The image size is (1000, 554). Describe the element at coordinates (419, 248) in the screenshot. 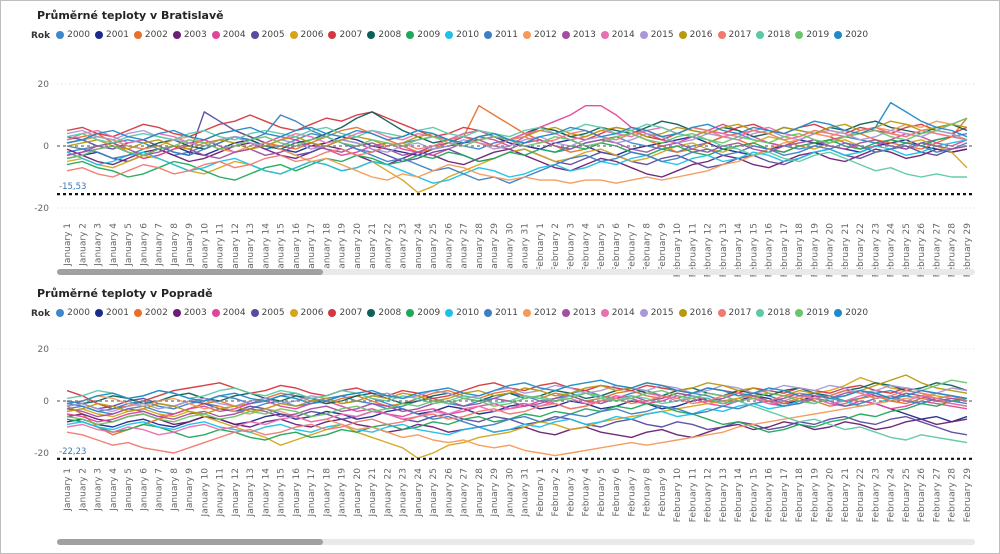

I see `x-tick-label: January 24` at that location.